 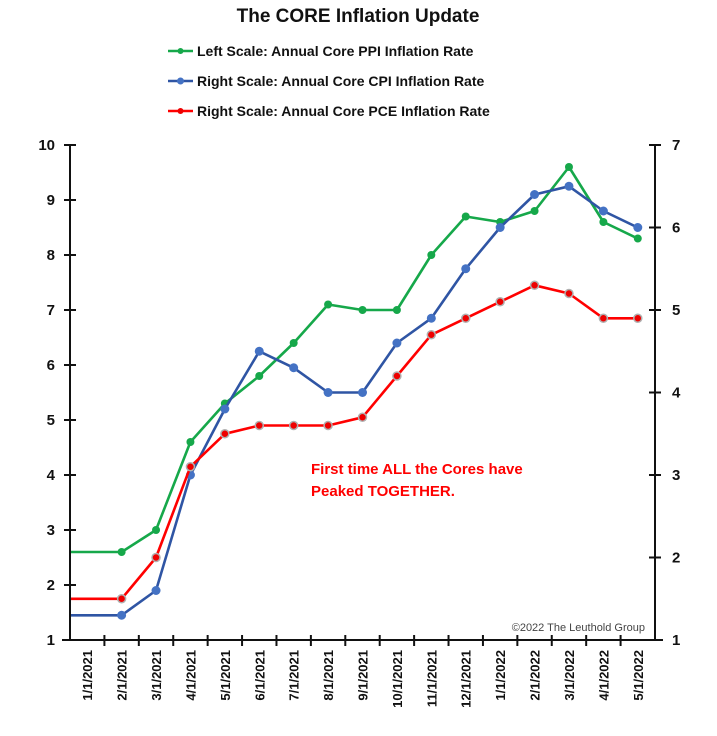 I want to click on left-tick-label: 4, so click(x=51, y=475).